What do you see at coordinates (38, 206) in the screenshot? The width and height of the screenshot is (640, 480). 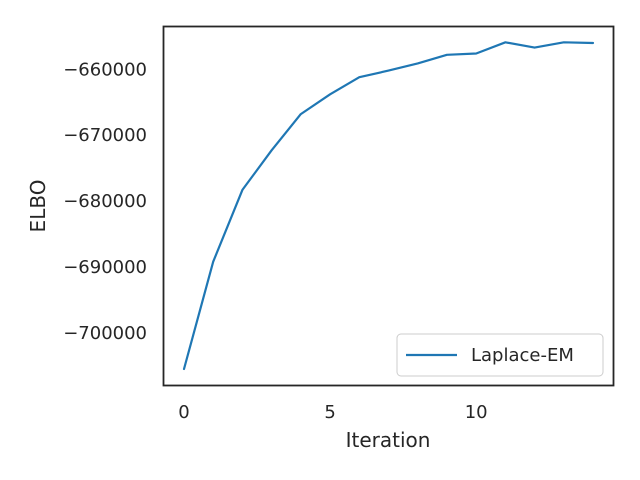 I see `y-axis-label: ELBO` at bounding box center [38, 206].